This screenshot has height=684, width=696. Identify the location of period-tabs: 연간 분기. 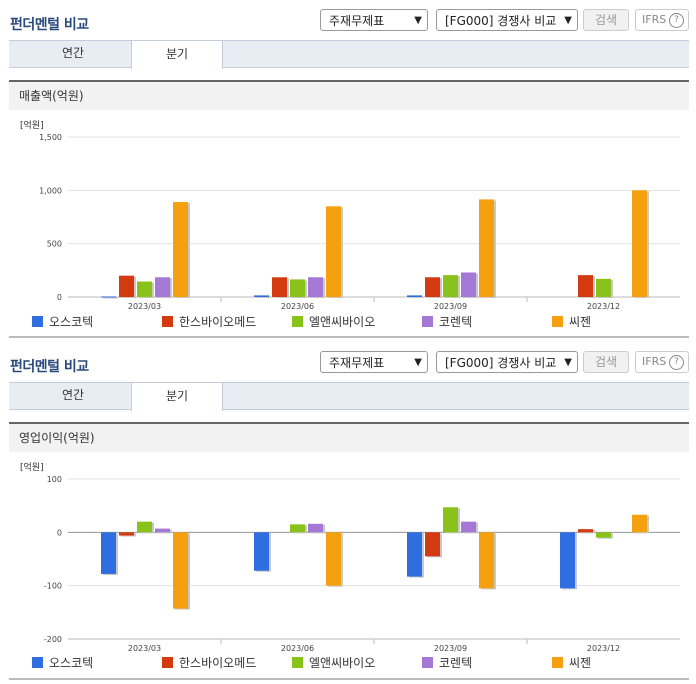
(349, 396).